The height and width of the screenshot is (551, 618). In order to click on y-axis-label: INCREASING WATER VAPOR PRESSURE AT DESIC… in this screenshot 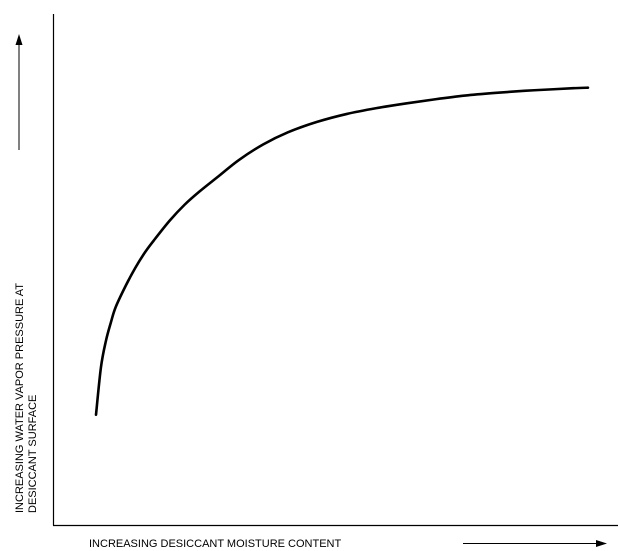, I will do `click(26, 398)`.